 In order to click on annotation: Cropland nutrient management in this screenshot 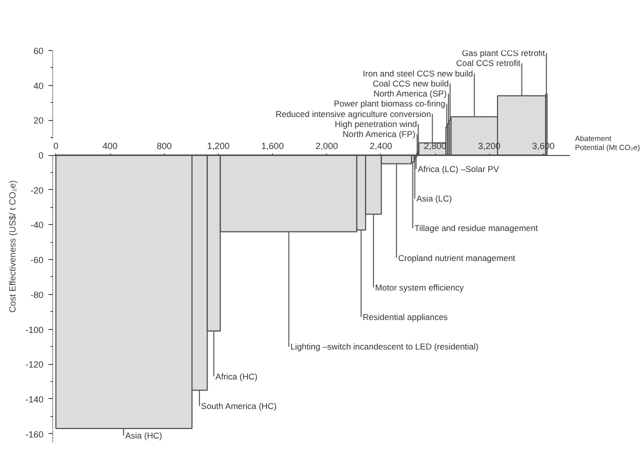, I will do `click(457, 257)`.